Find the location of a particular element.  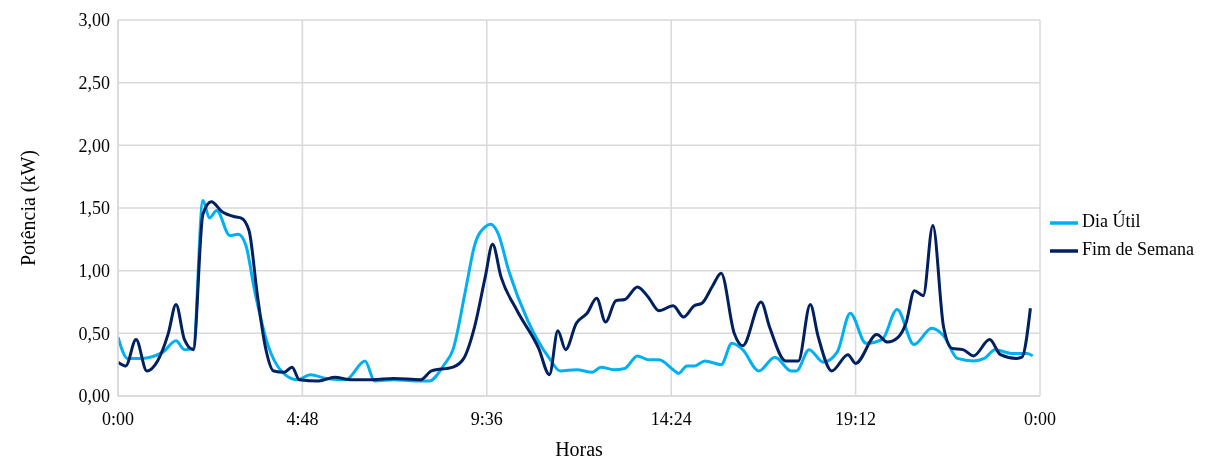

y-tick-label: 0,00 is located at coordinates (94, 396).